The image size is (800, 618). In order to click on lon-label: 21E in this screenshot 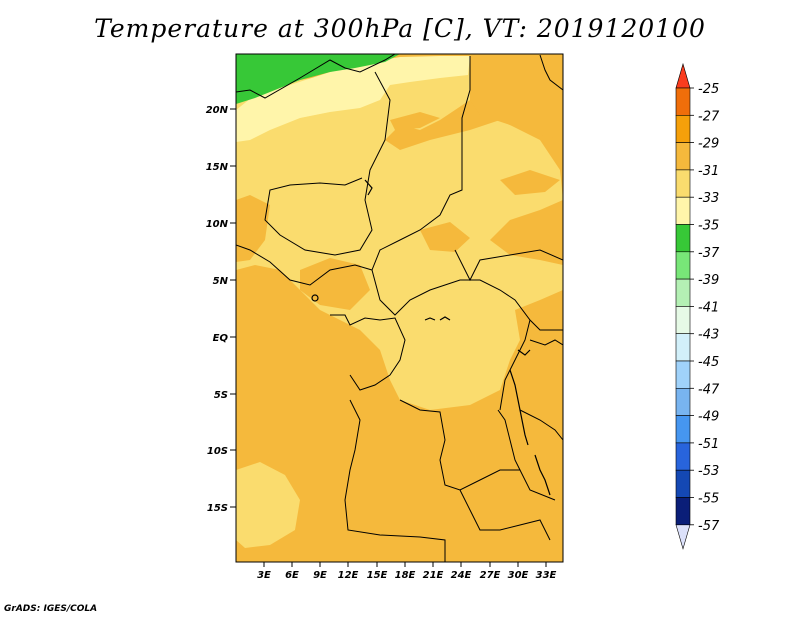, I will do `click(433, 575)`.